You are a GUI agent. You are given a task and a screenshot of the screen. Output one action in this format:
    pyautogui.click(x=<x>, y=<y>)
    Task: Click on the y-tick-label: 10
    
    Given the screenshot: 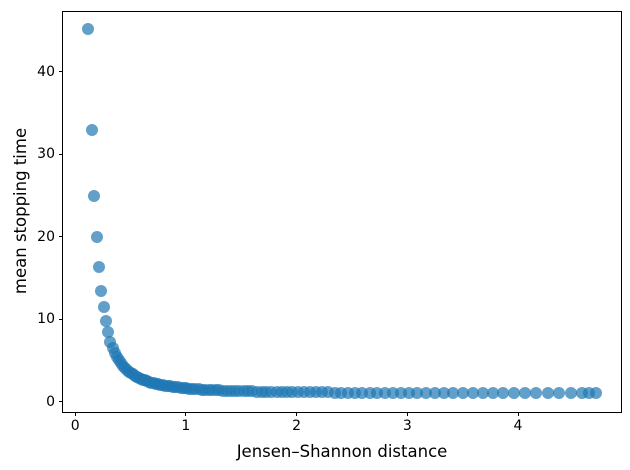 What is the action you would take?
    pyautogui.click(x=46, y=319)
    